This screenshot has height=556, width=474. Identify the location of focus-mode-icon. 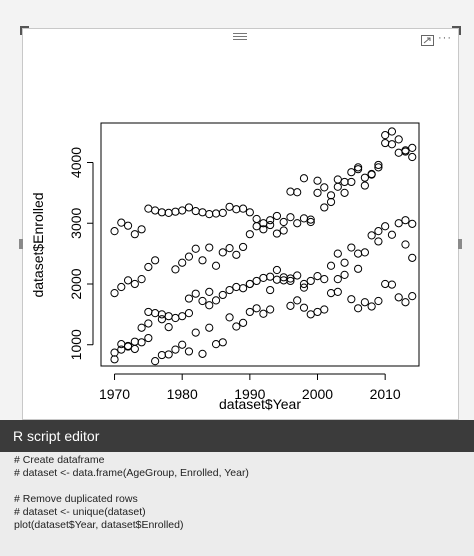
(427, 39).